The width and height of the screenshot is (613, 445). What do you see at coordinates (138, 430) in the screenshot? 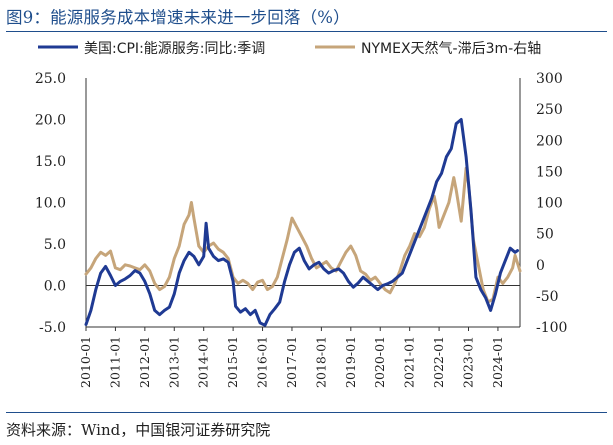
I see `source-note: 资料来源：Wind，中国银河证券研究院` at bounding box center [138, 430].